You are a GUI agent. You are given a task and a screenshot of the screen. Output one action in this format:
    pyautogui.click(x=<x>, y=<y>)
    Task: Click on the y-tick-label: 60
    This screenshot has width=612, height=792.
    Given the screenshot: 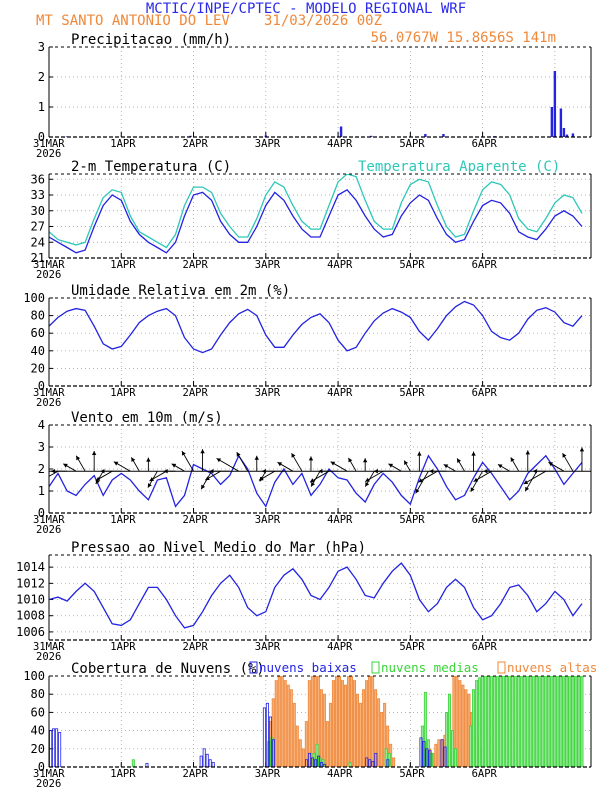 What is the action you would take?
    pyautogui.click(x=38, y=712)
    